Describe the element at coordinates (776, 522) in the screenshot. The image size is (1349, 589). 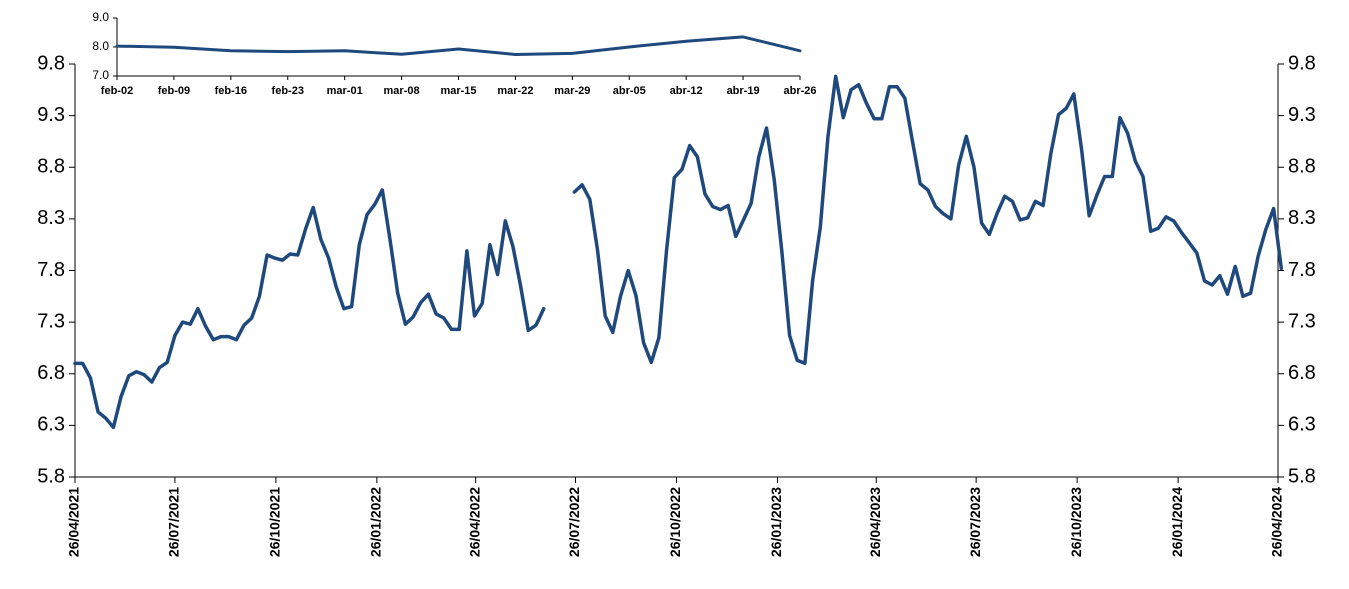
I see `x-tick-label: 26/01/2023` at that location.